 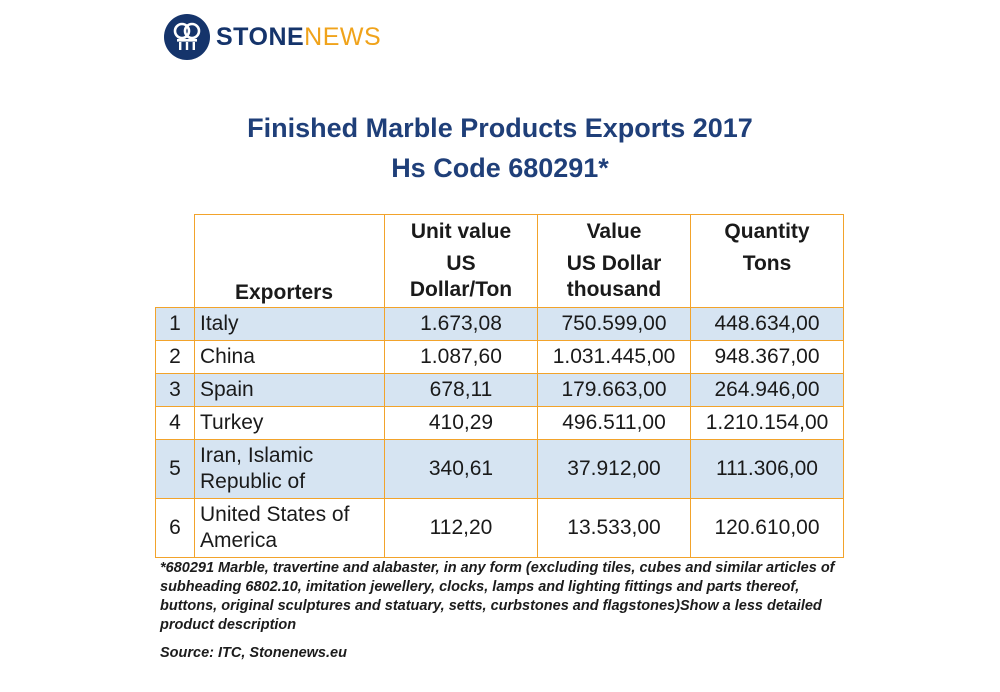 What do you see at coordinates (614, 263) in the screenshot?
I see `header-value-line2: US Dollar` at bounding box center [614, 263].